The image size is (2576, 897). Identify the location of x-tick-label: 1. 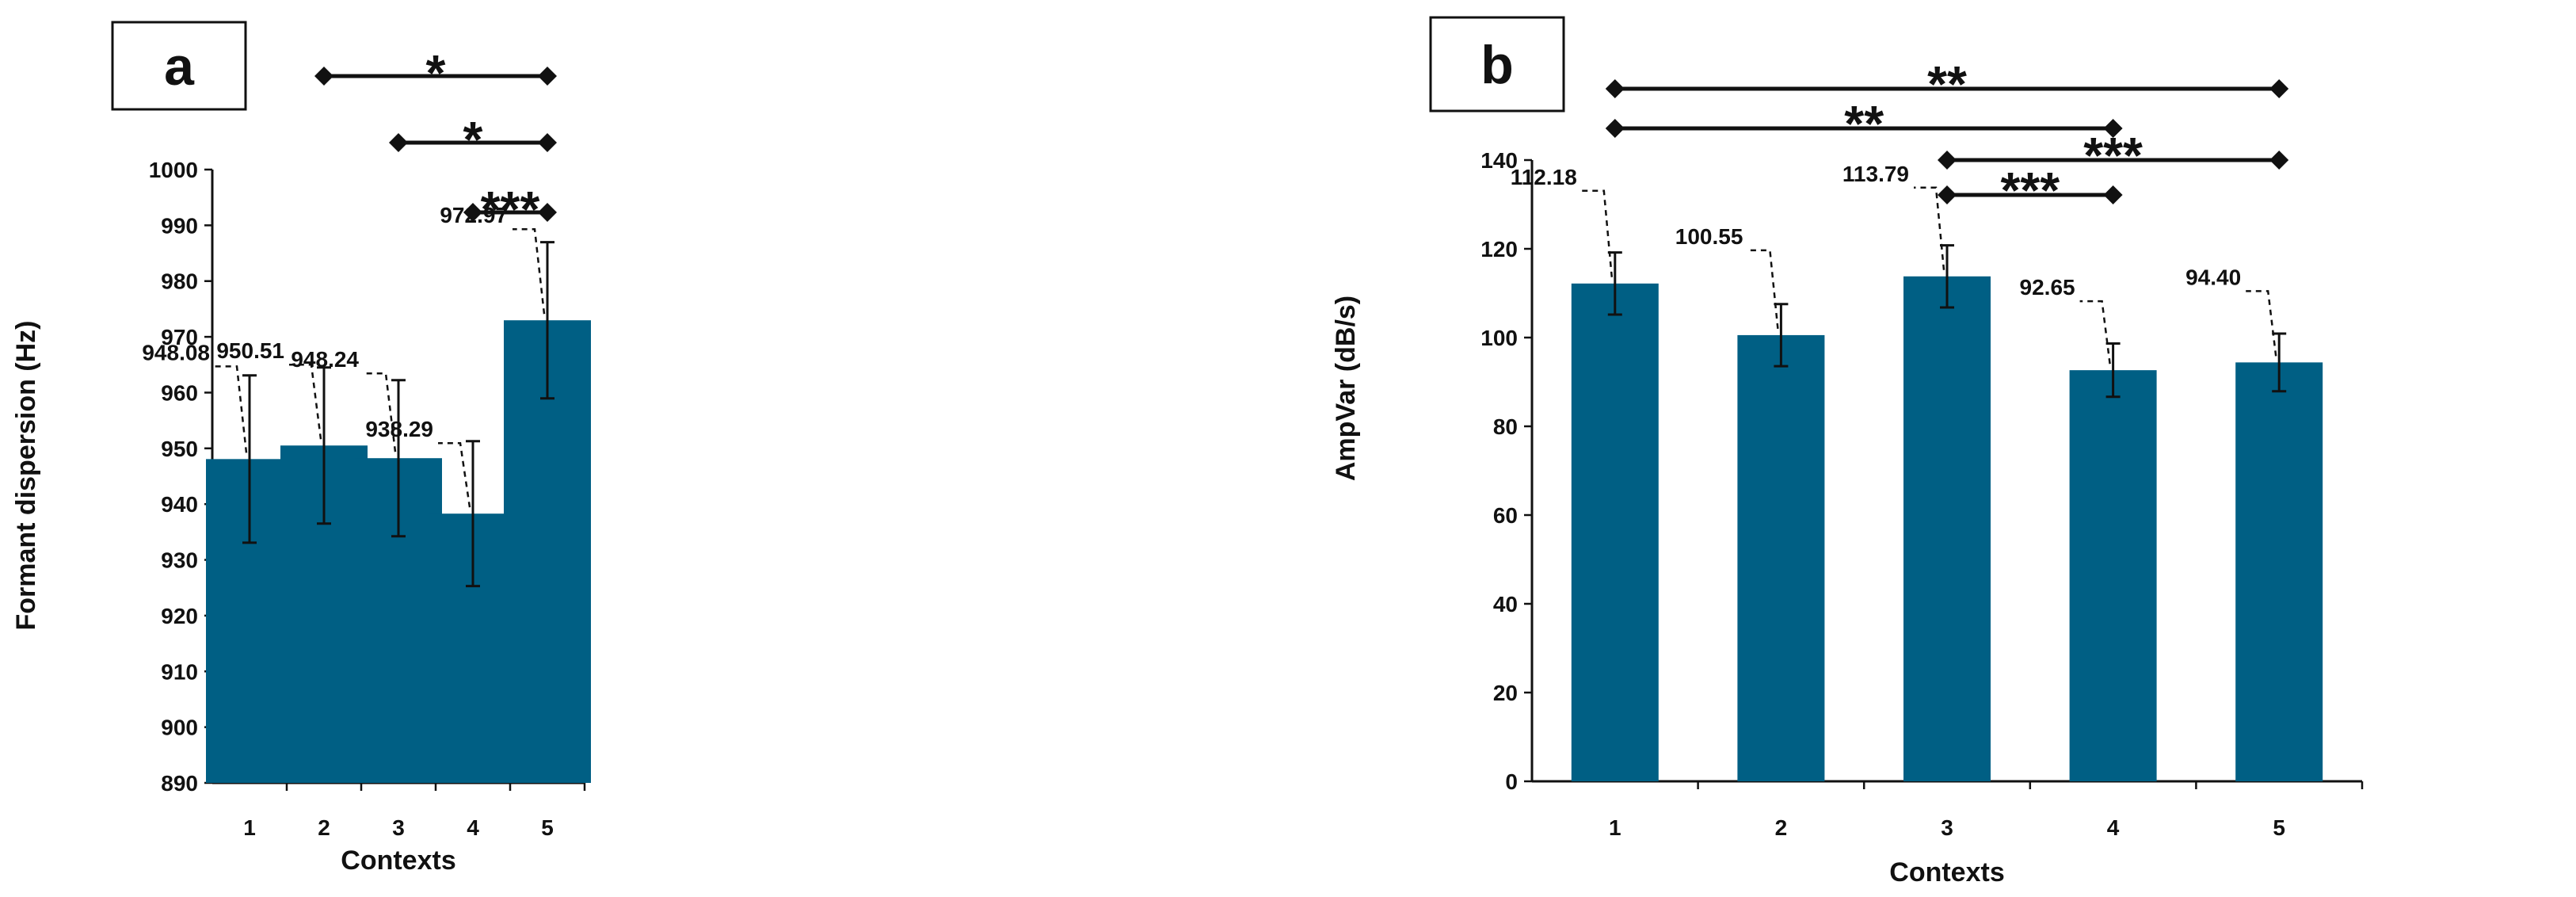
(1615, 827).